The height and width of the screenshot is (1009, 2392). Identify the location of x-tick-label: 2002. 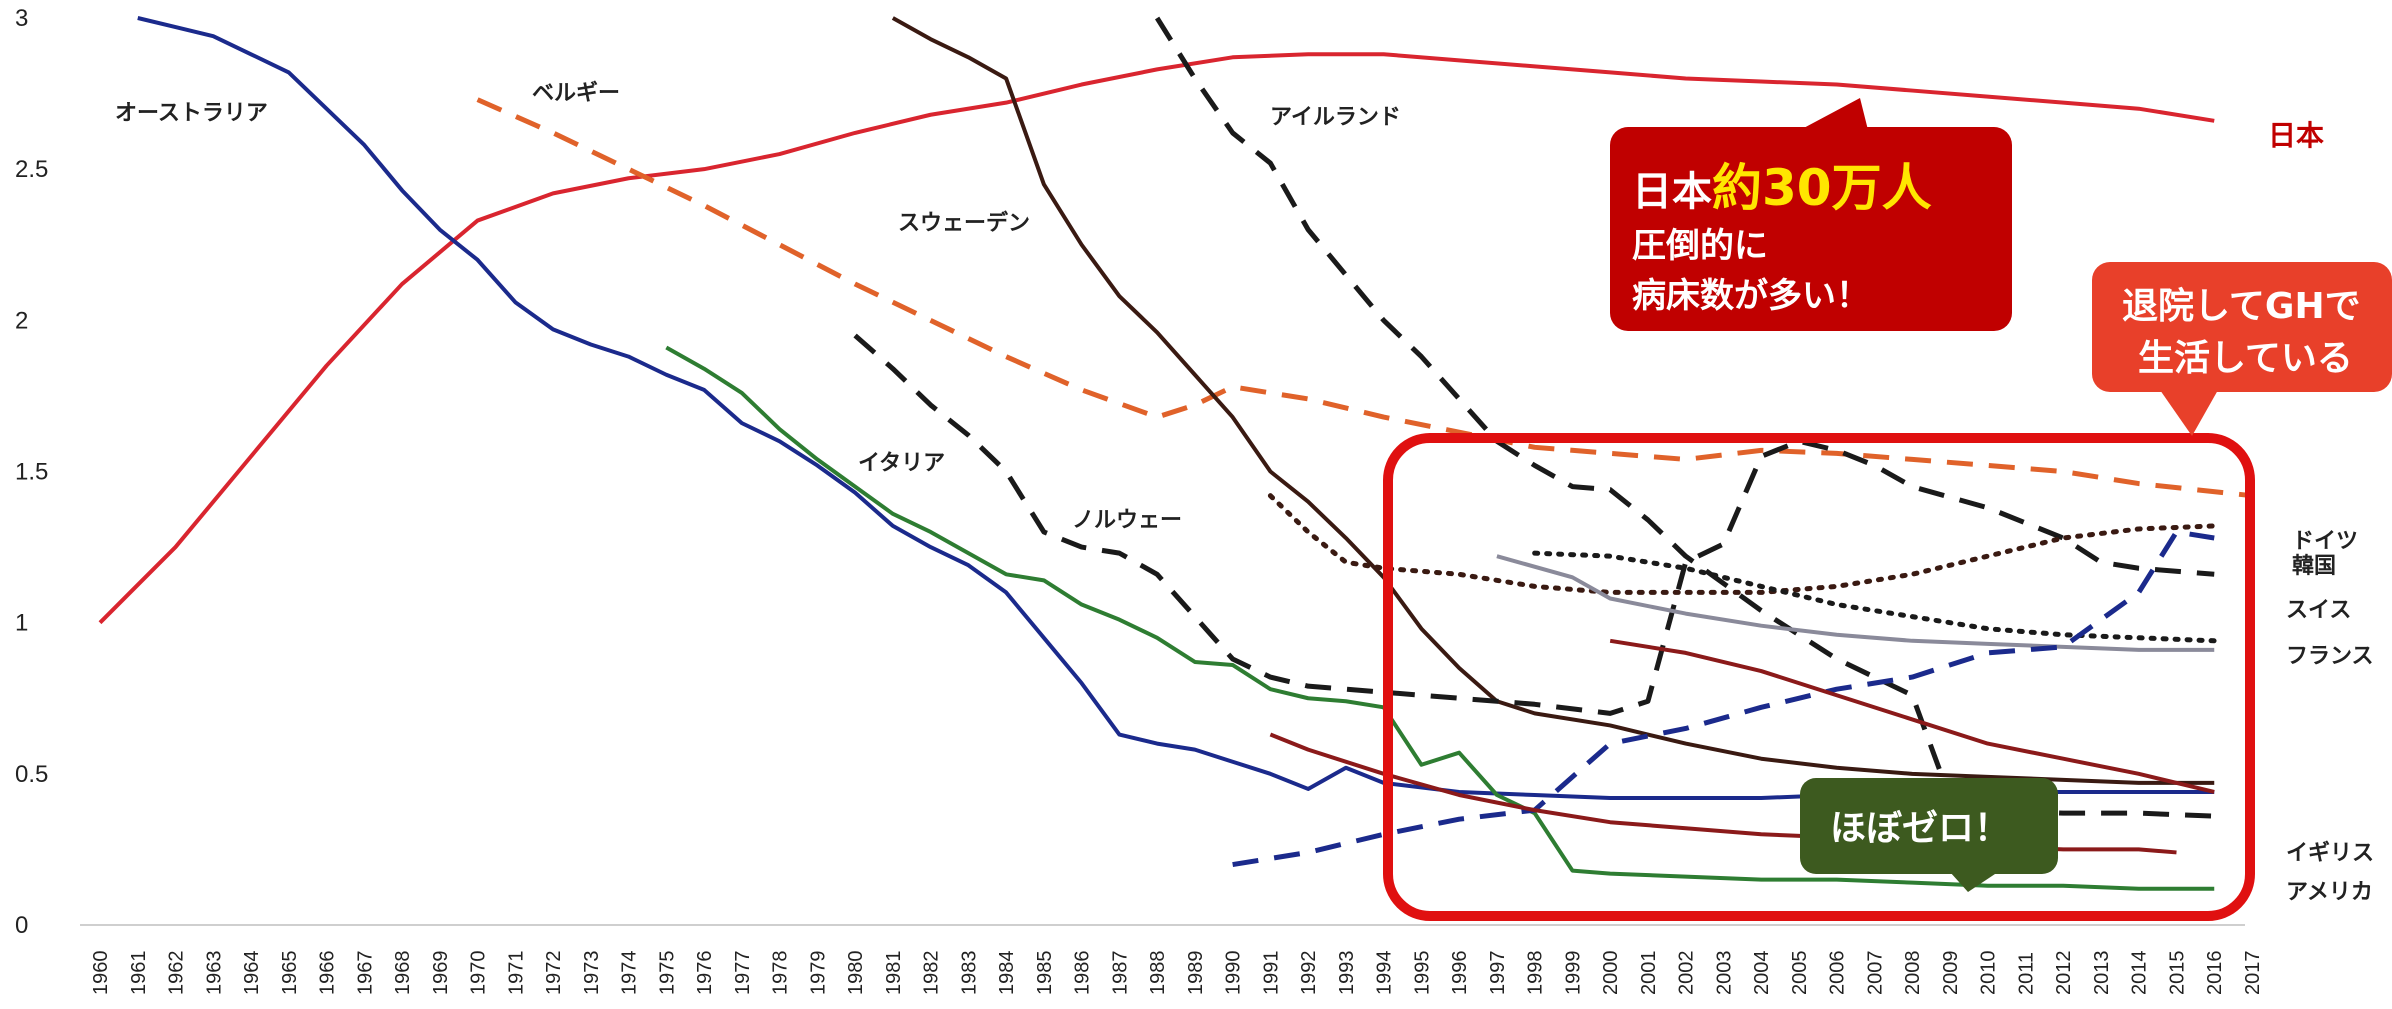
(1687, 973).